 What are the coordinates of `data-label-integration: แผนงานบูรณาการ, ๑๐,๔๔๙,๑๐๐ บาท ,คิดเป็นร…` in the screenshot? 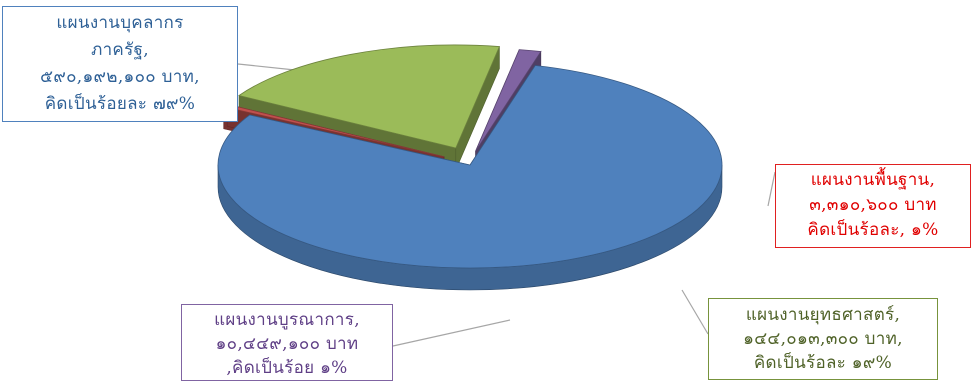 It's located at (287, 342).